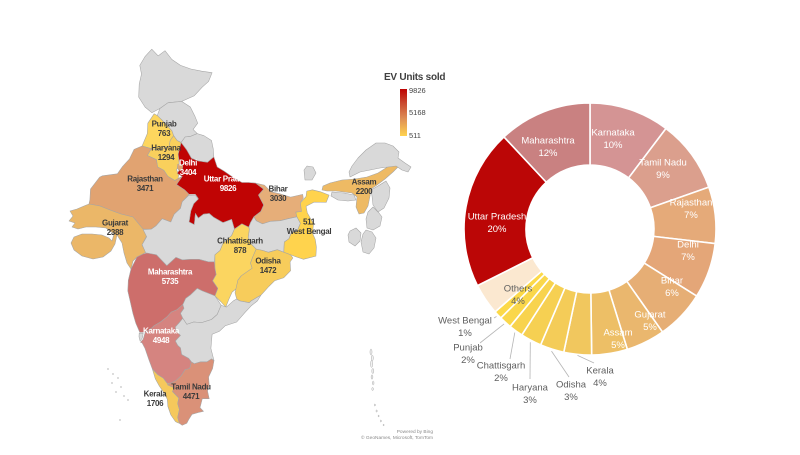  Describe the element at coordinates (240, 241) in the screenshot. I see `svg-text: Chhattisgarh` at that location.